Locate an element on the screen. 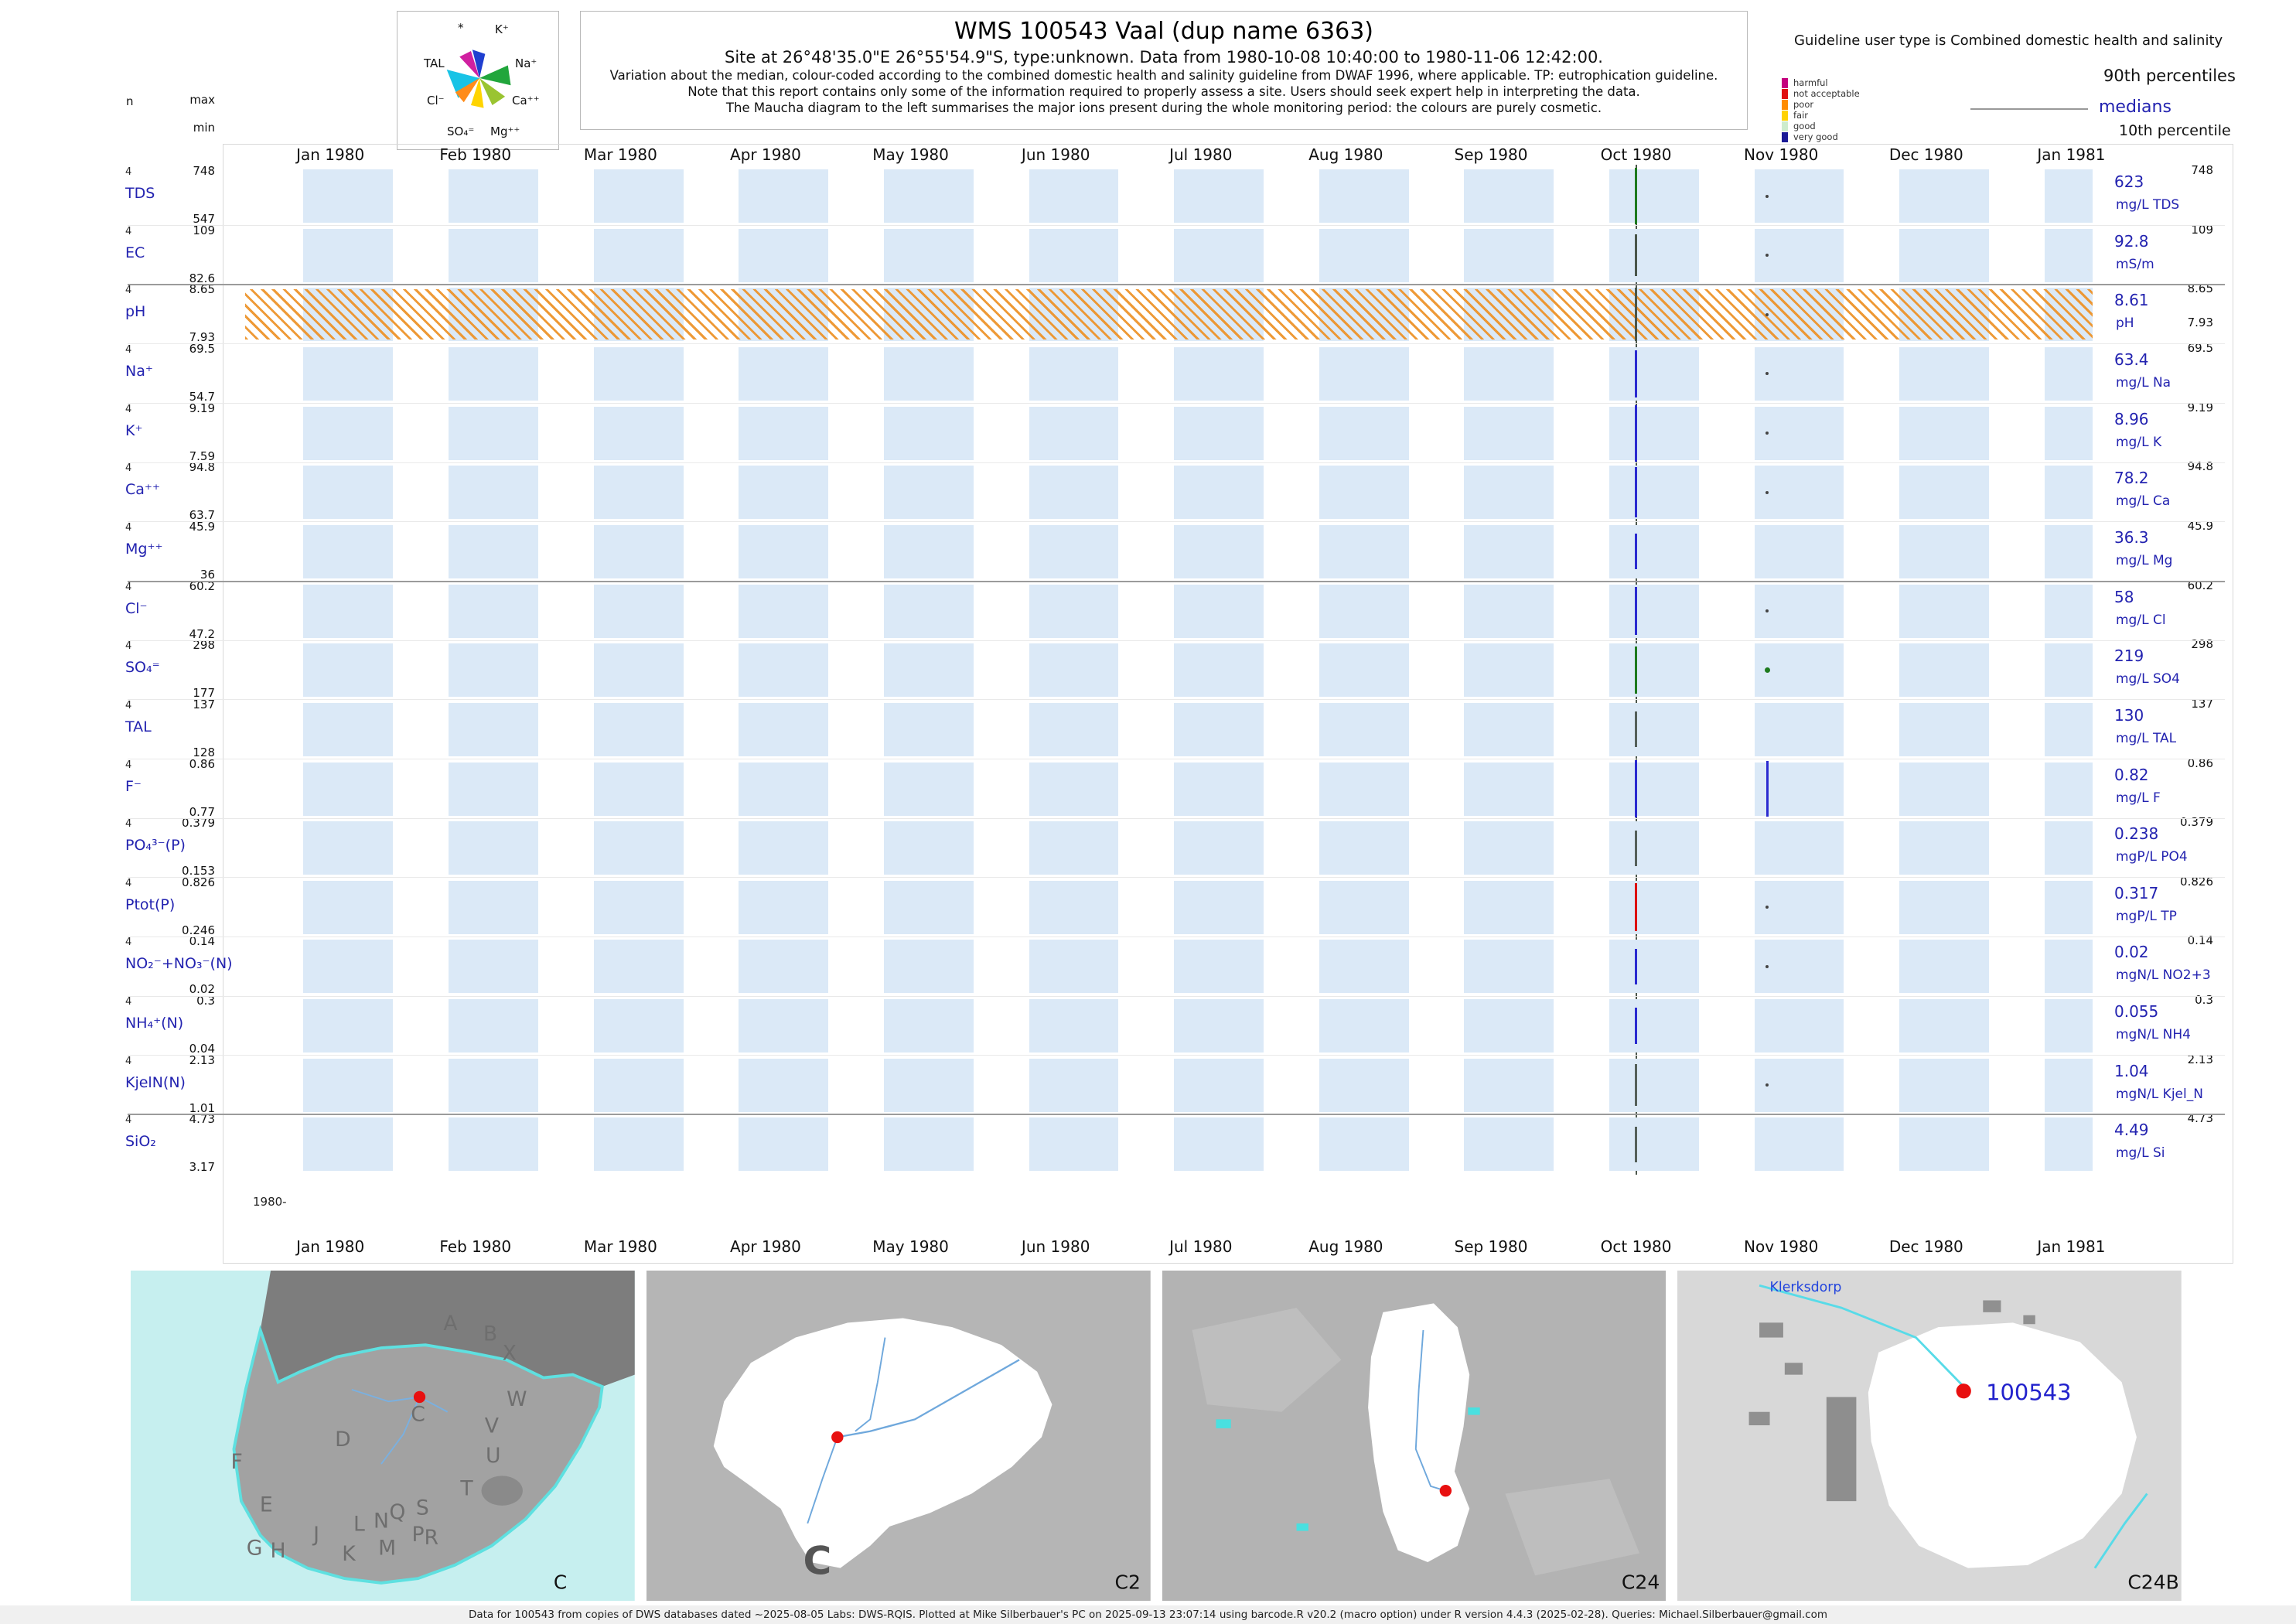 This screenshot has width=2296, height=1624. p90-label: 90th percentiles is located at coordinates (2169, 76).